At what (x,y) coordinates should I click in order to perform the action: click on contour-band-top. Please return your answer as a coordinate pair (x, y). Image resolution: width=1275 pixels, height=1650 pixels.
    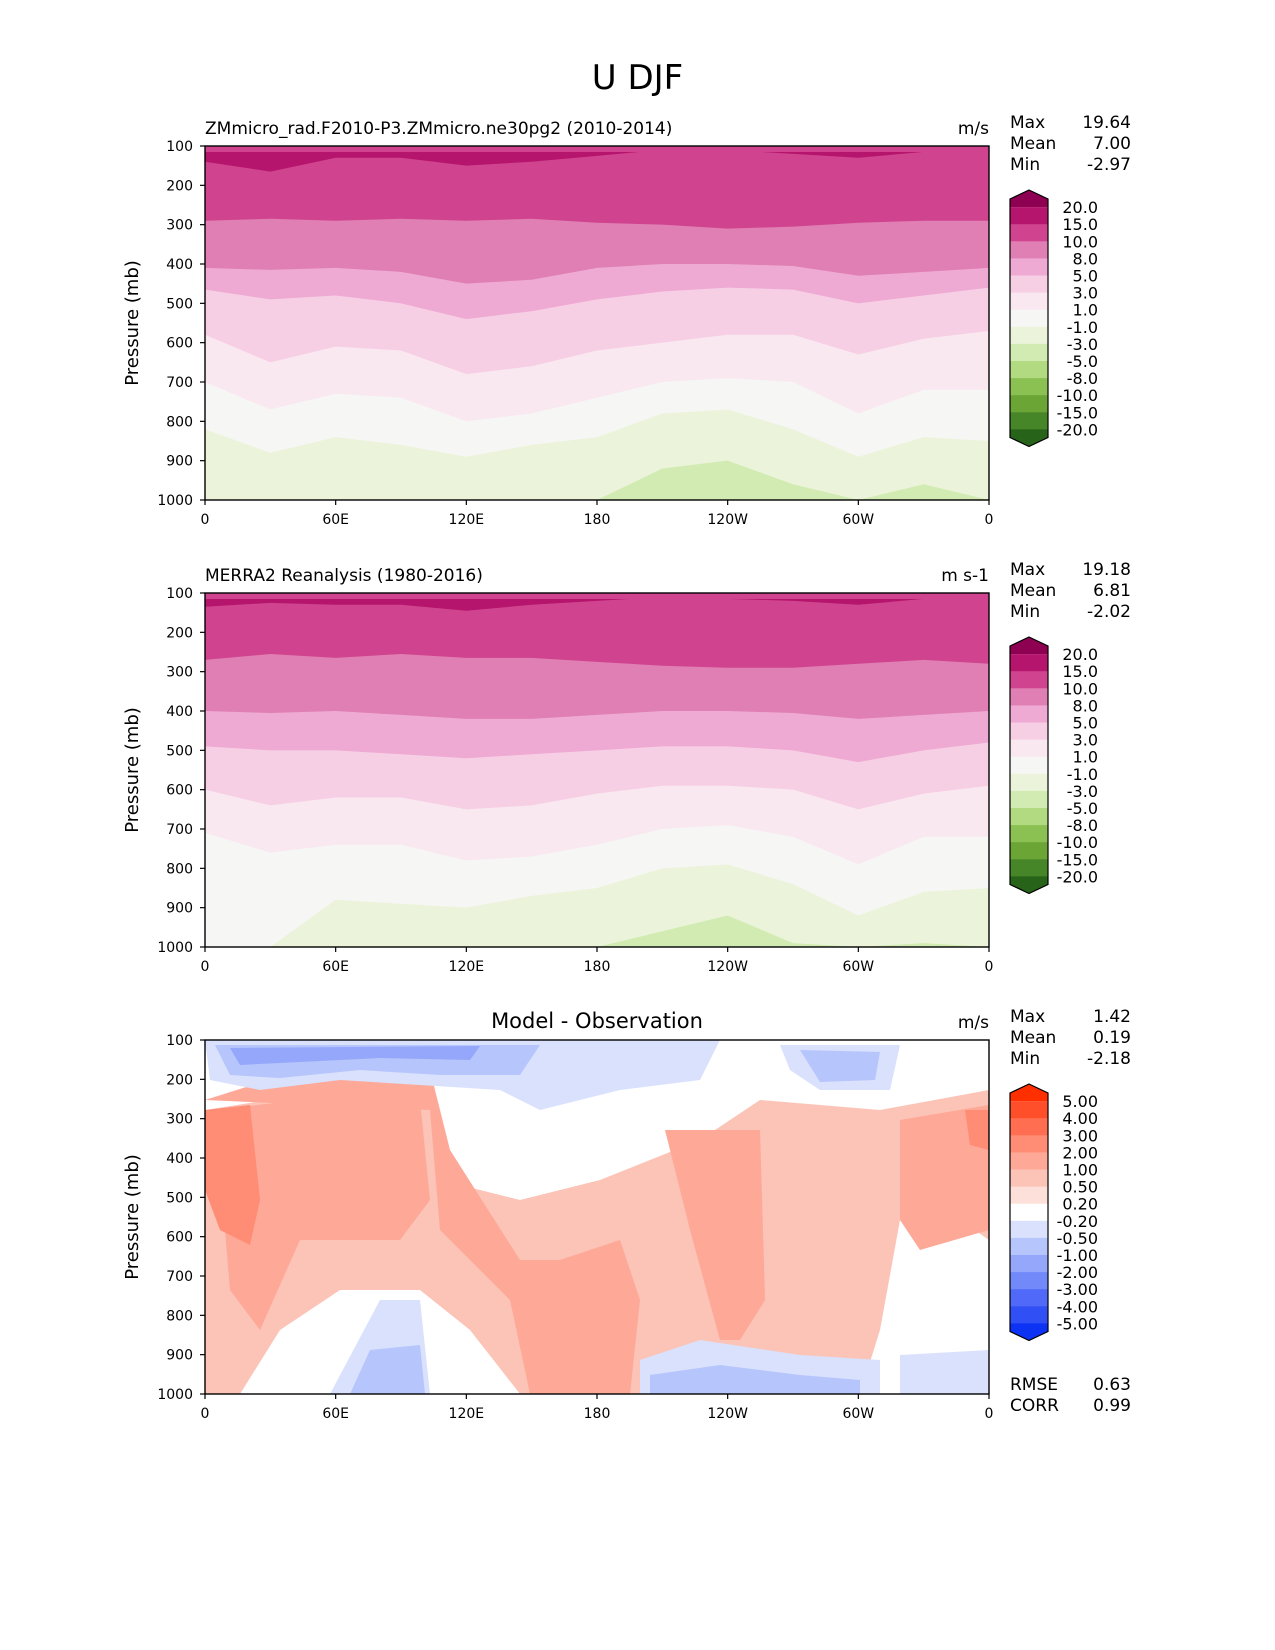
    Looking at the image, I should click on (597, 596).